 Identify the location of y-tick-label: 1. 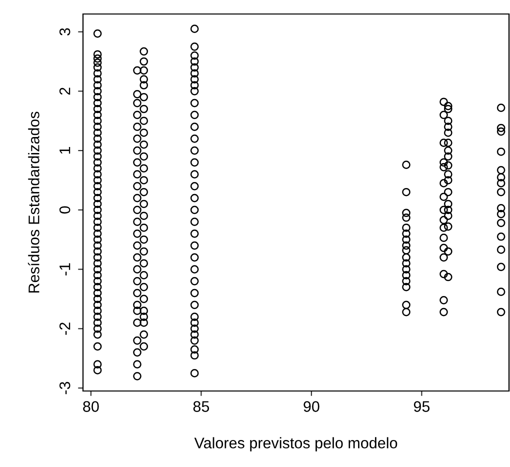
(65, 150).